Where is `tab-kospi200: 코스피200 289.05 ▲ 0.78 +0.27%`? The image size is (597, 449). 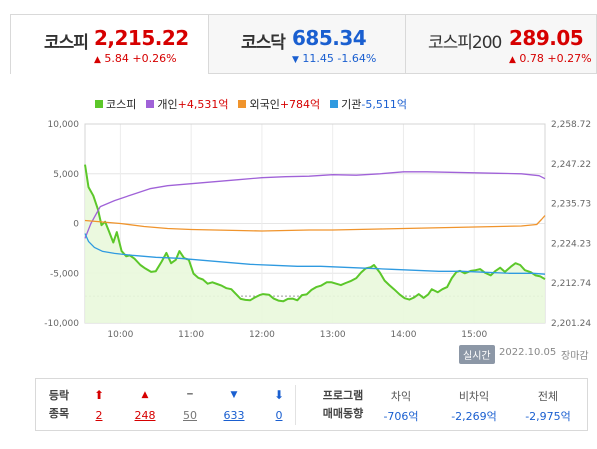 tab-kospi200: 코스피200 289.05 ▲ 0.78 +0.27% is located at coordinates (501, 44).